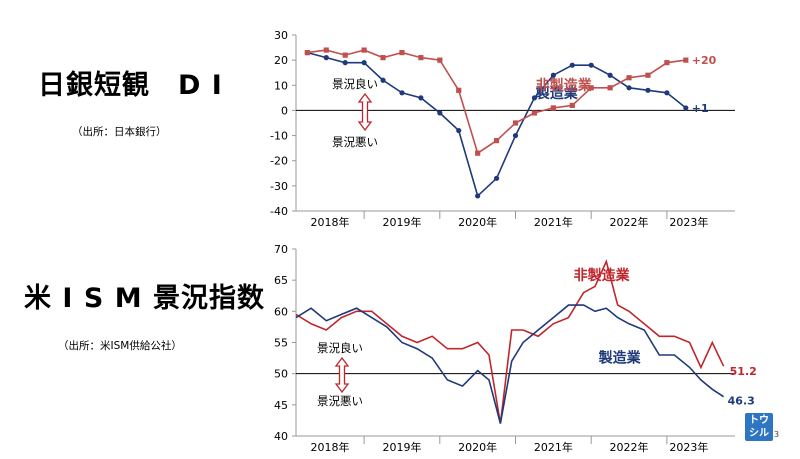 Image resolution: width=800 pixels, height=459 pixels. What do you see at coordinates (284, 110) in the screenshot?
I see `tankan-y-tick-label: 0` at bounding box center [284, 110].